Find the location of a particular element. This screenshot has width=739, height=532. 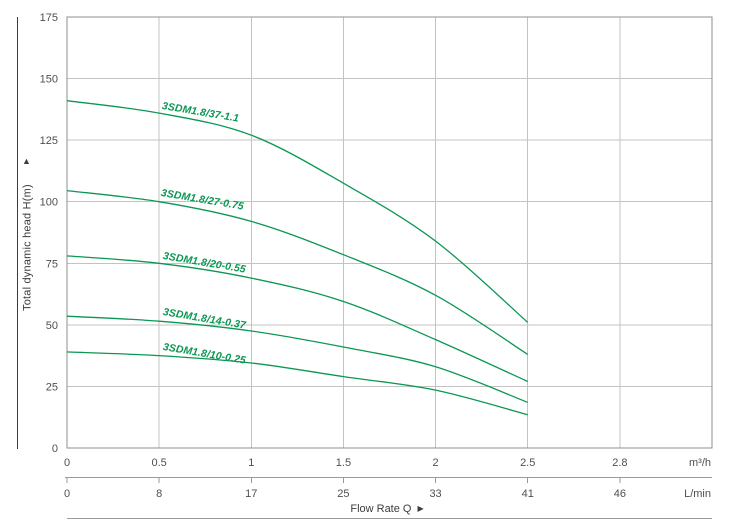

x-axis-right-arrow-icon: ▶ is located at coordinates (420, 508).